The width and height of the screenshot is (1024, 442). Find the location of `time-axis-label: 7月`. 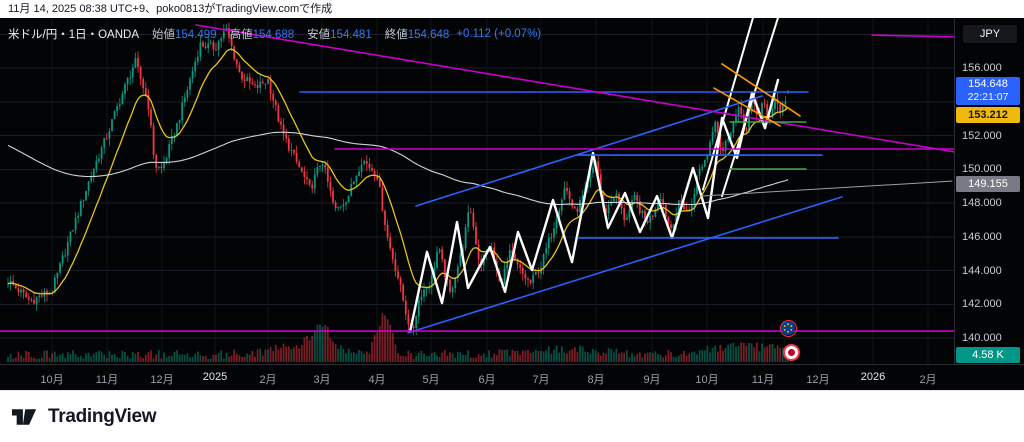

time-axis-label: 7月 is located at coordinates (541, 380).